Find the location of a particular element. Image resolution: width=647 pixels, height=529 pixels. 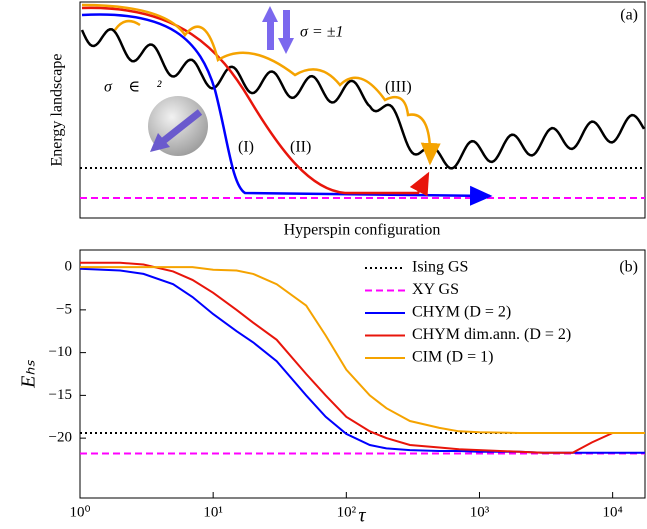

legend-label: Ising GS is located at coordinates (440, 267).